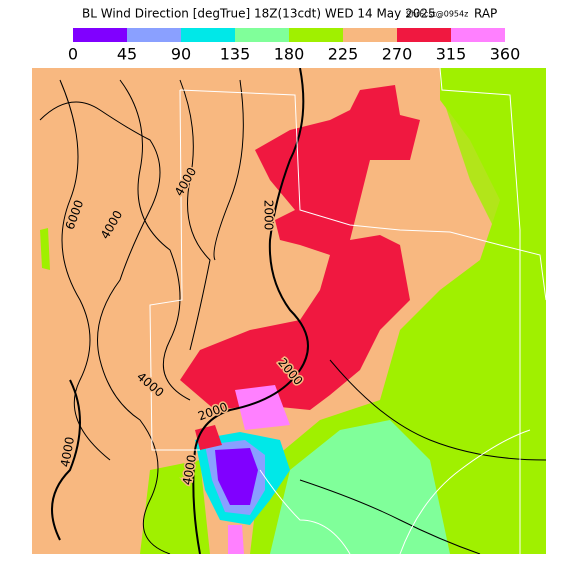 This screenshot has width=579, height=579. I want to click on forecast-label: 9hrFcst@0954z, so click(437, 14).